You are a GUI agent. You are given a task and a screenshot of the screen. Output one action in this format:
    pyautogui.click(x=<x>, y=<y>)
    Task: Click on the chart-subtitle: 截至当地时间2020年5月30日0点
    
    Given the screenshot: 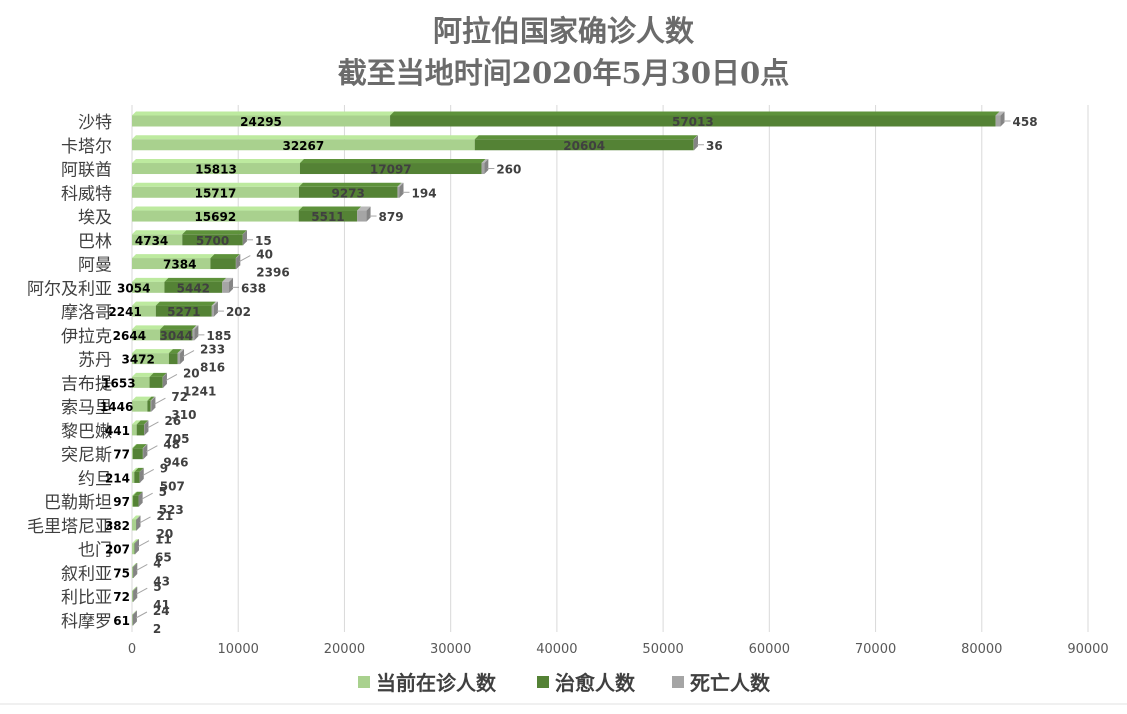 What is the action you would take?
    pyautogui.click(x=563, y=73)
    